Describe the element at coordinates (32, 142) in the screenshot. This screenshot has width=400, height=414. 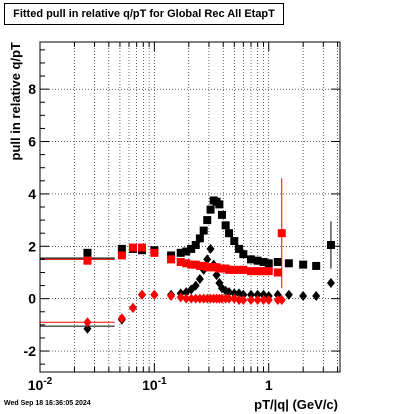
I see `y-tick-label: 6` at that location.